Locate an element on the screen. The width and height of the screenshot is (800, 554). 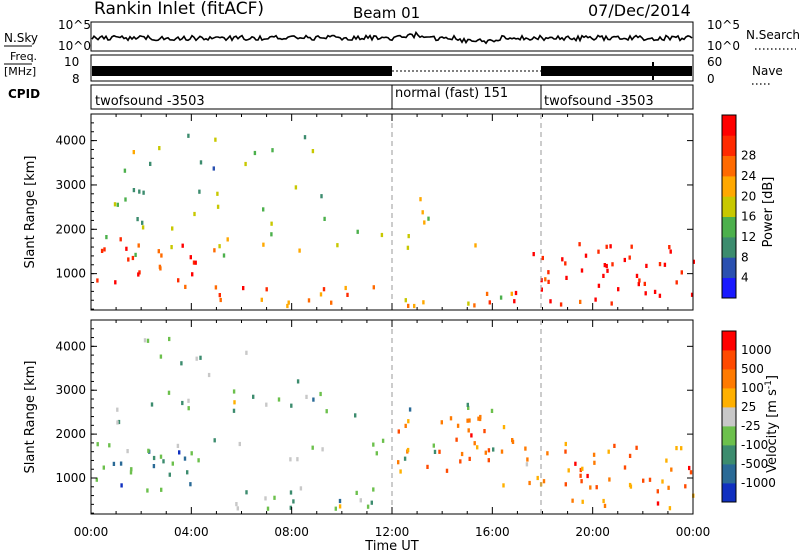
date-label: 07/Dec/2014 is located at coordinates (639, 10).